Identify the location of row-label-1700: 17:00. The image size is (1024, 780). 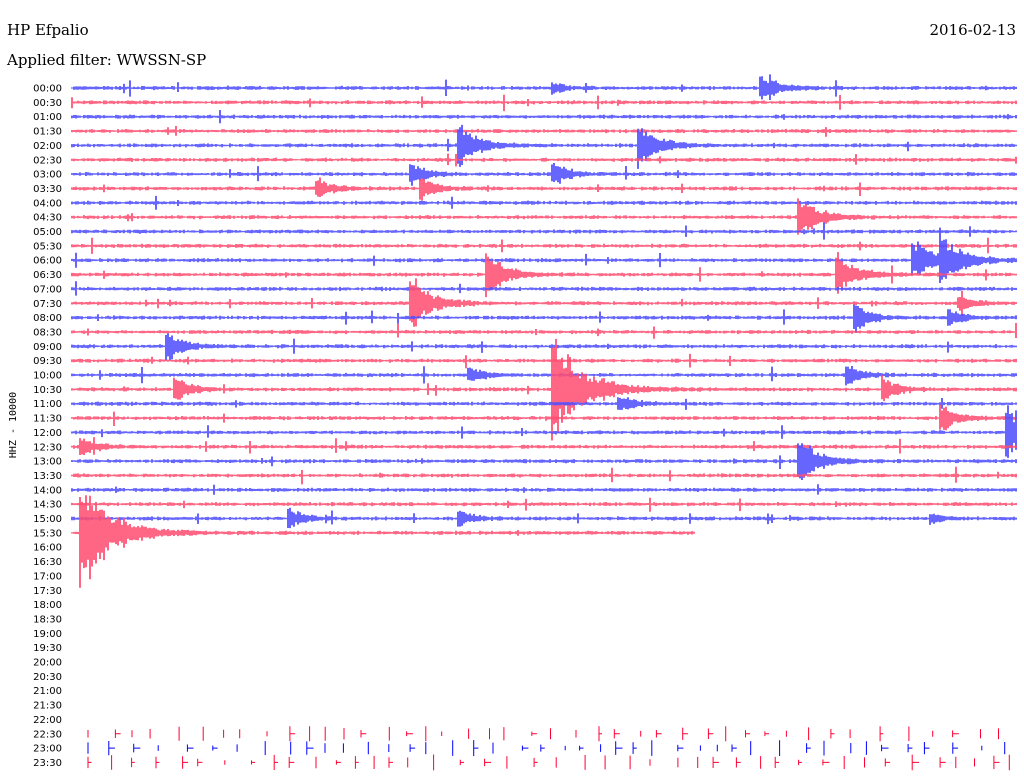
(47, 576).